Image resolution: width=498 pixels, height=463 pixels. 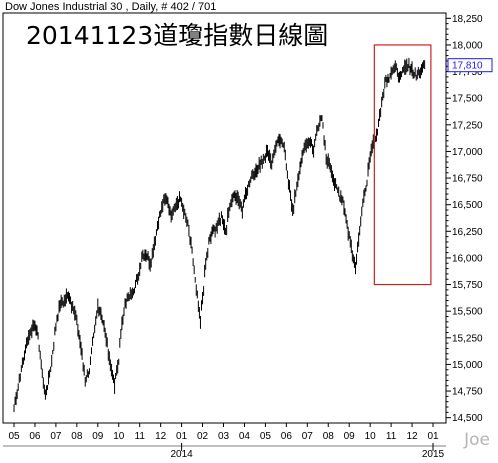 I want to click on y-tick-label: 17,500, so click(x=467, y=99).